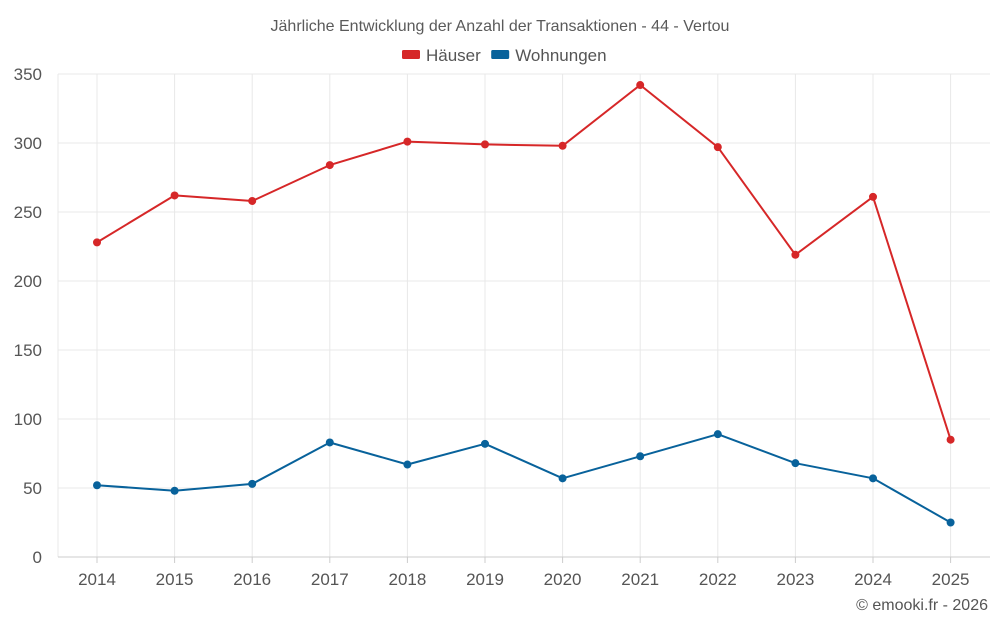 Image resolution: width=1000 pixels, height=625 pixels. I want to click on y-tick-label: 350, so click(28, 74).